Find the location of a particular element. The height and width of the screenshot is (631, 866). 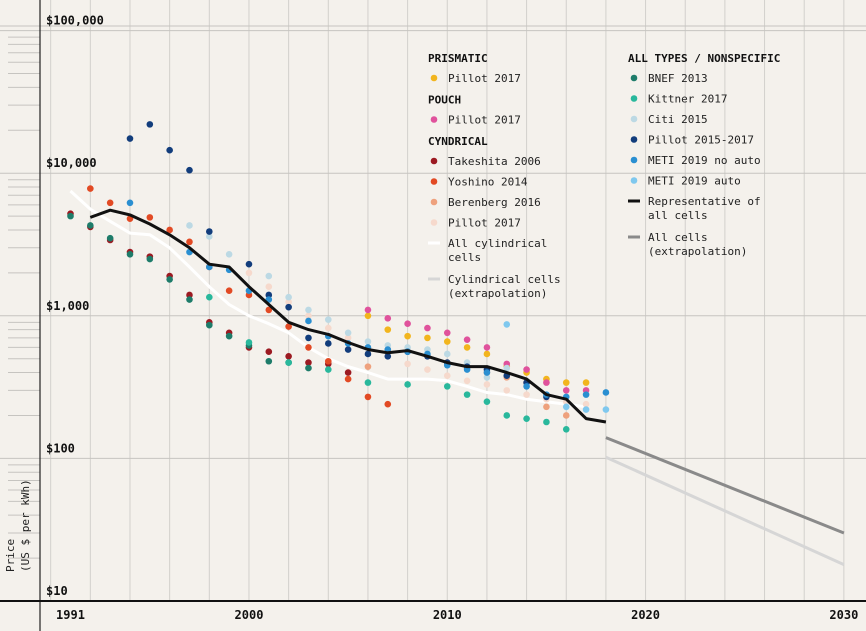

legend-label: METI 2019 no auto is located at coordinates (704, 160).